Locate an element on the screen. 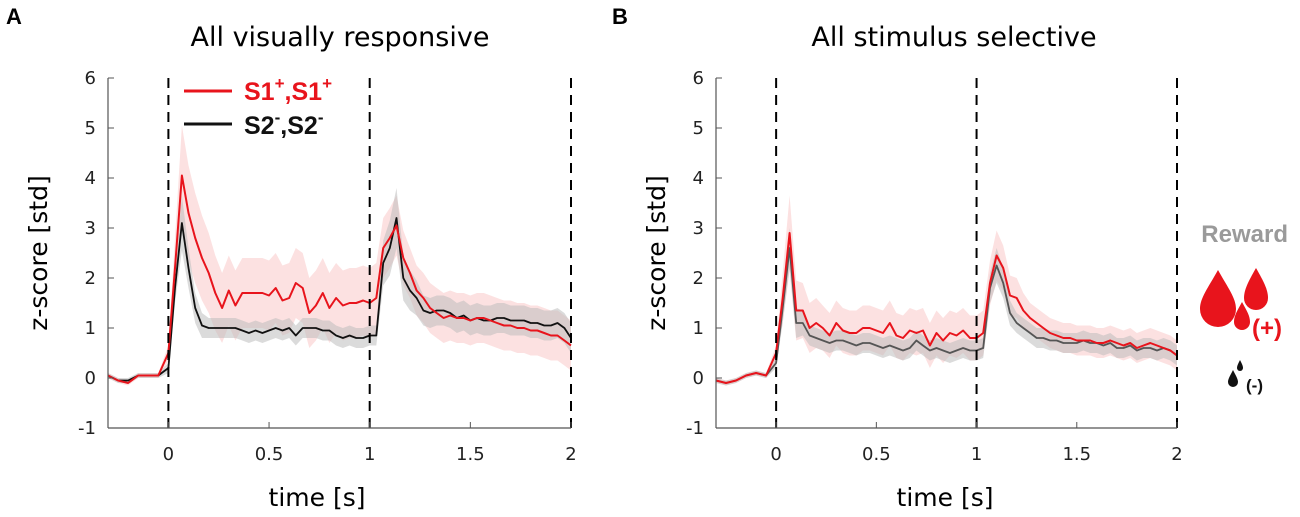 Image resolution: width=1300 pixels, height=517 pixels. panel-a-x-axis-label: time [s] is located at coordinates (317, 497).